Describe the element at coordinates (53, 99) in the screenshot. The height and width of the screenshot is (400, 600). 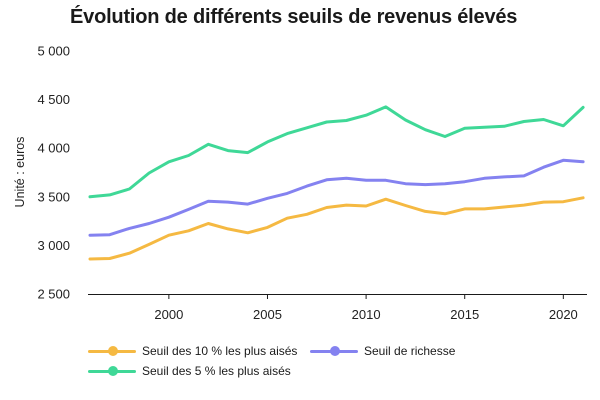
I see `y-tick-label: 4 500` at that location.